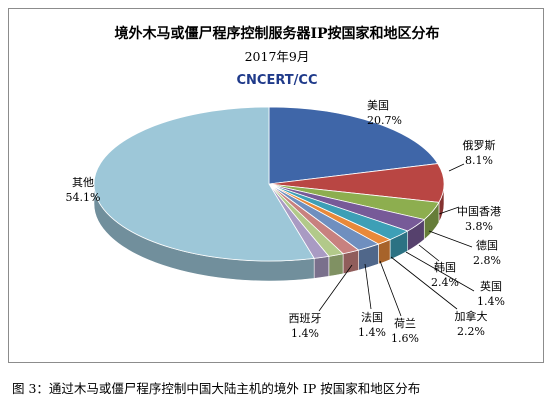 The image size is (554, 406). Describe the element at coordinates (445, 267) in the screenshot. I see `slice-label-4: 韩国` at that location.